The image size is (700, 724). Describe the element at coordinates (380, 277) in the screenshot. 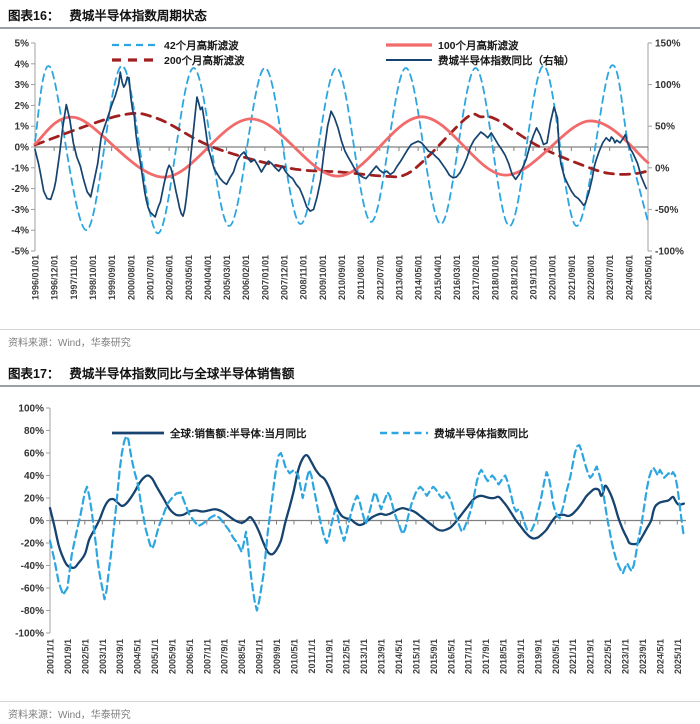

I see `x-axis-tick-label: 2012/07/01` at that location.